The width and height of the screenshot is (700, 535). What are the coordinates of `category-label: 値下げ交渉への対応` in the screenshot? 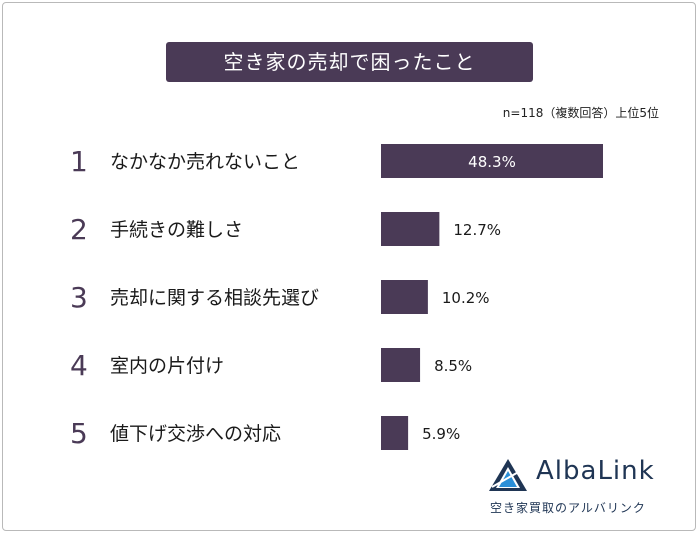 It's located at (195, 434).